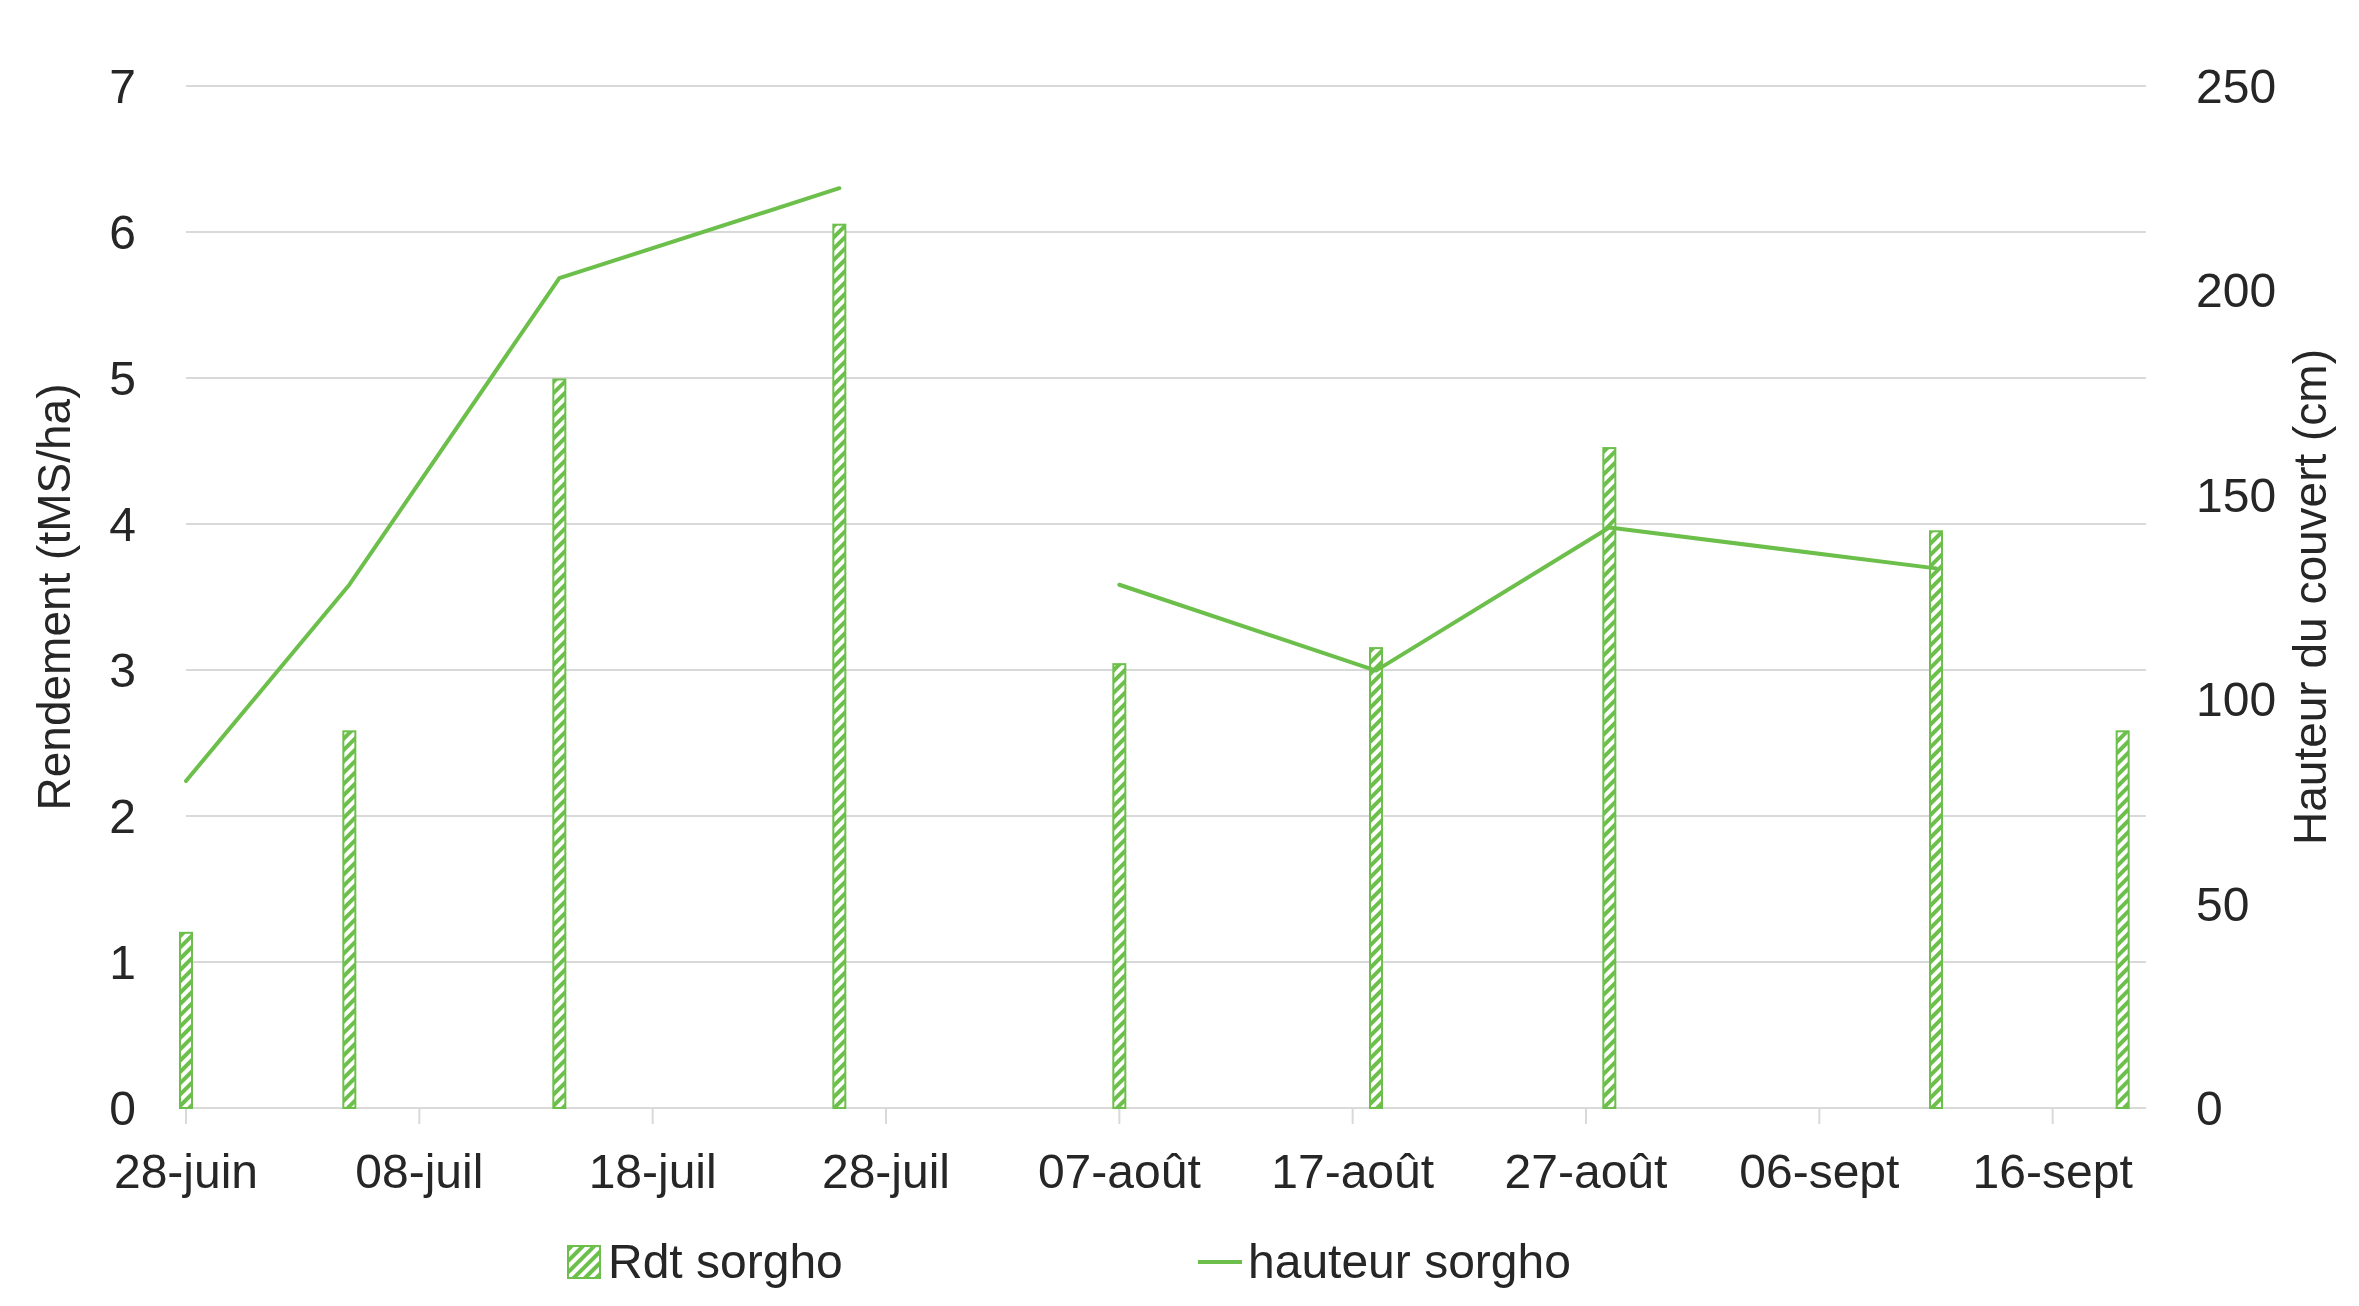  What do you see at coordinates (2310, 597) in the screenshot?
I see `y2-axis-title: Hauteur du couvert (cm)` at bounding box center [2310, 597].